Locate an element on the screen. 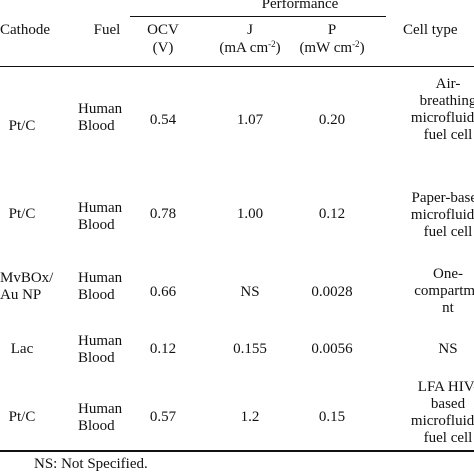 This screenshot has width=474, height=474. cell-type-line: NS is located at coordinates (448, 349).